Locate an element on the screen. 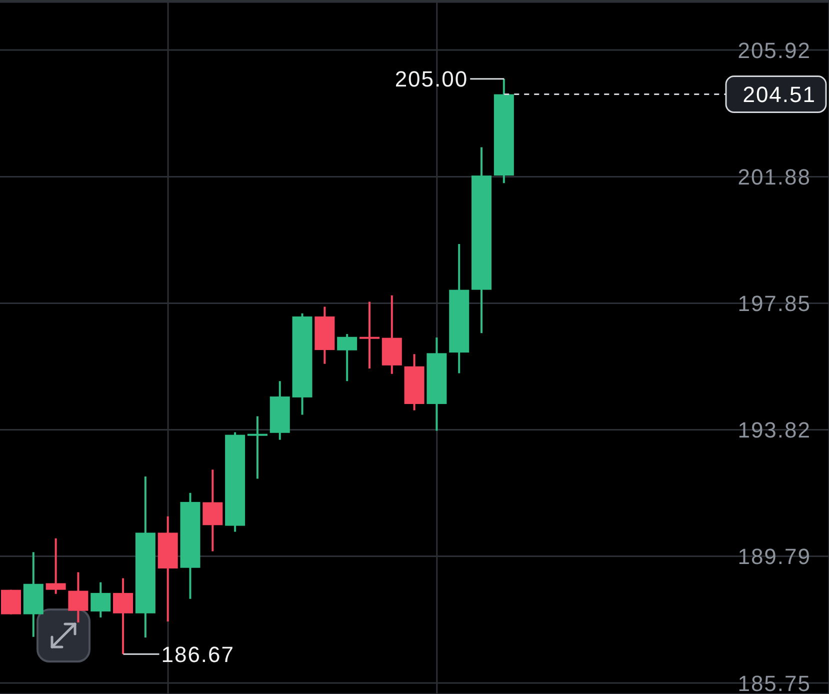  y-tick-label: 197.85 is located at coordinates (774, 303).